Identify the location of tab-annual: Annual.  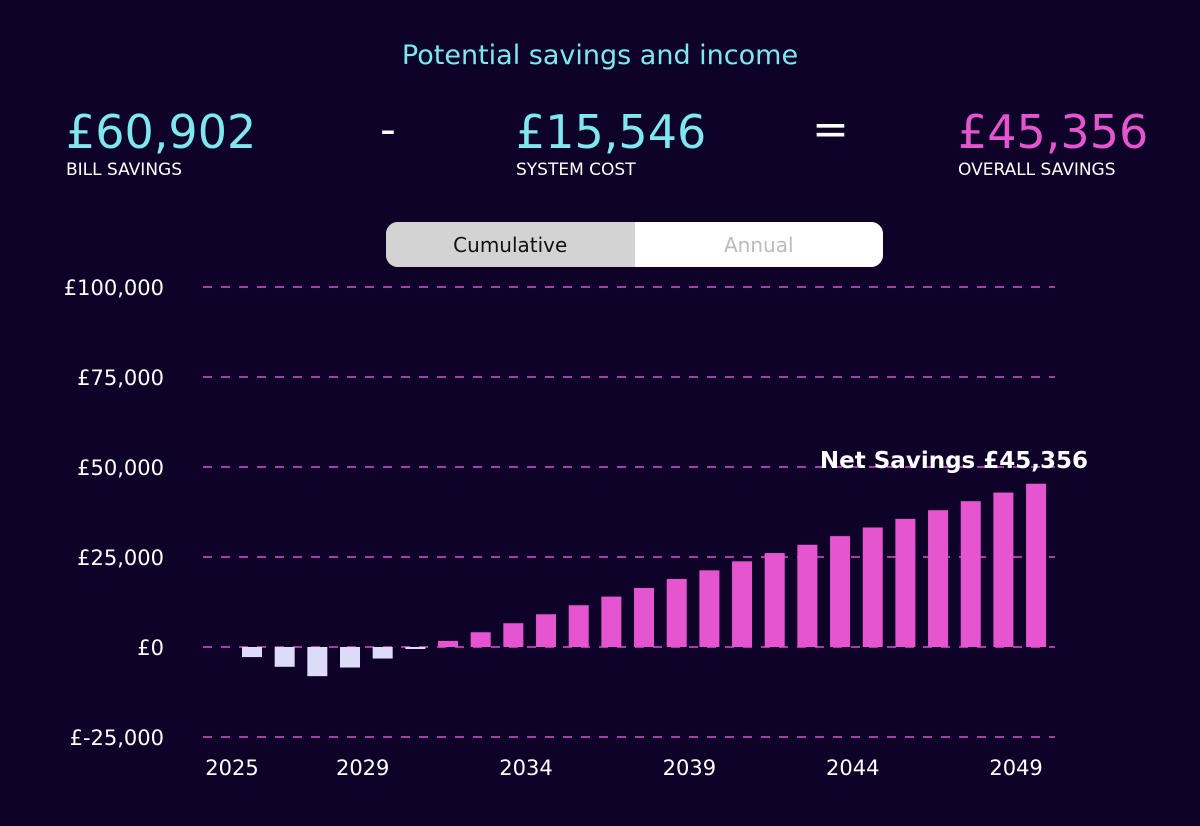
(758, 244).